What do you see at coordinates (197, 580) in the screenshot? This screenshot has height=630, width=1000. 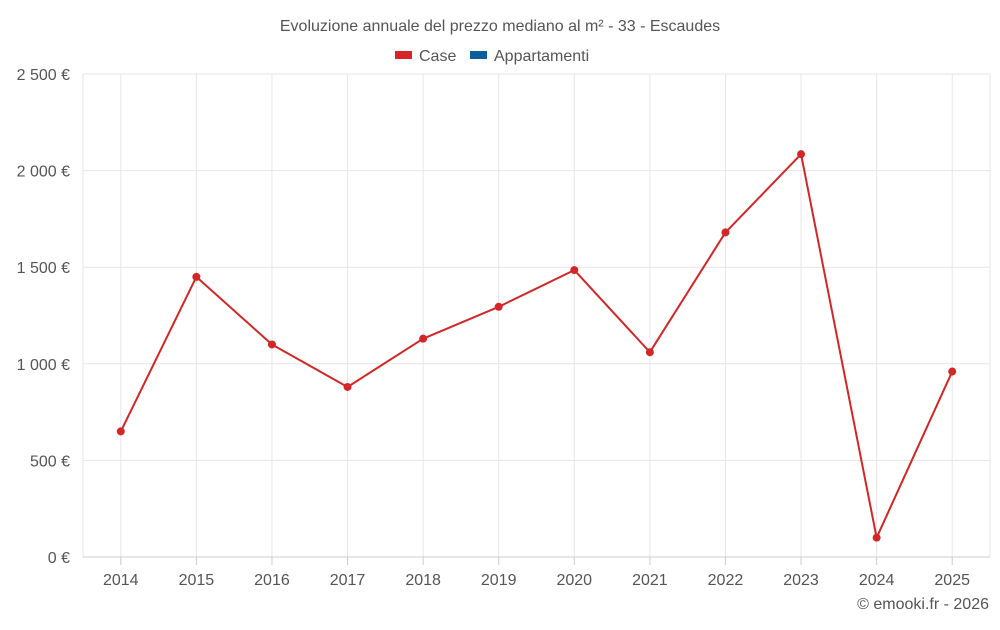 I see `x-tick-label: 2015` at bounding box center [197, 580].